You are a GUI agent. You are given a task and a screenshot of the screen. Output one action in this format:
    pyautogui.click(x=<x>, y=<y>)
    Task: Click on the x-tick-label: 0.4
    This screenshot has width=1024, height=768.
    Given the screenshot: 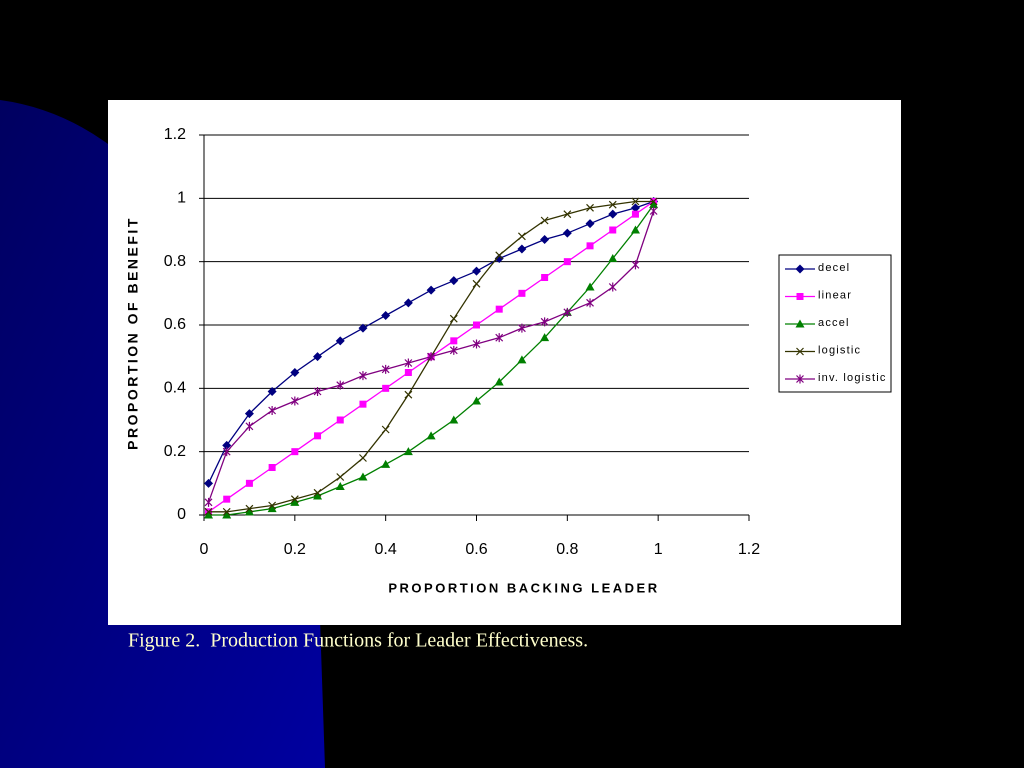 What is the action you would take?
    pyautogui.click(x=386, y=549)
    